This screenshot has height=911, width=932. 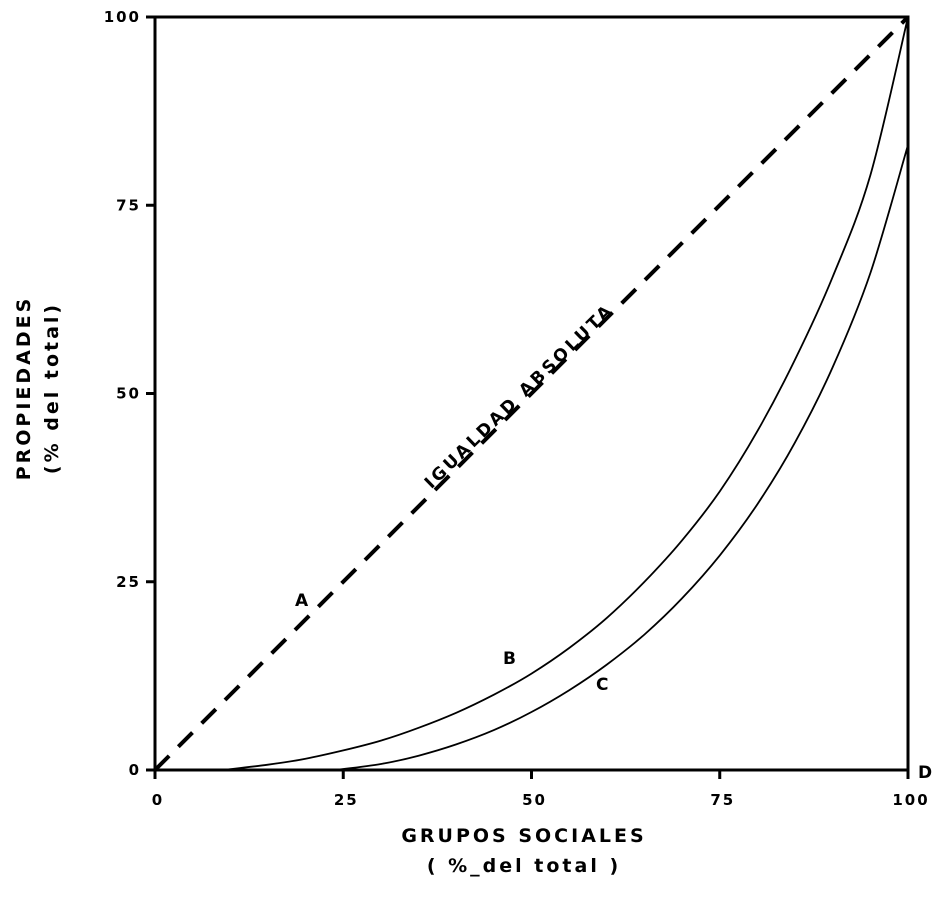 I want to click on x-tick-label: 75, so click(x=722, y=800).